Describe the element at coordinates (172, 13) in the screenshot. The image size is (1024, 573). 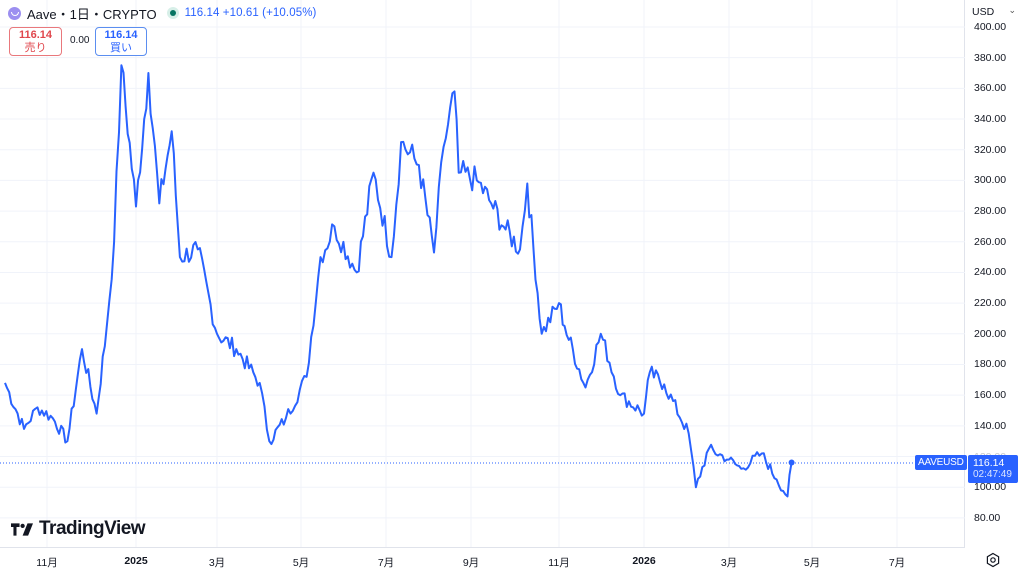
I see `market-status-icon` at that location.